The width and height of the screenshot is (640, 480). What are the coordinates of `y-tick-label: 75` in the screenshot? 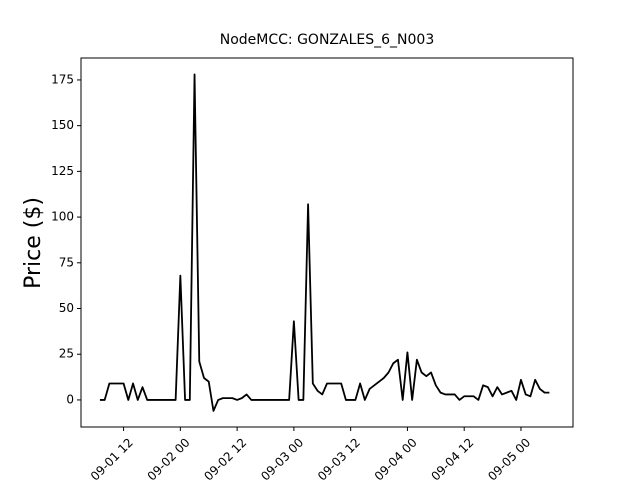 It's located at (66, 262).